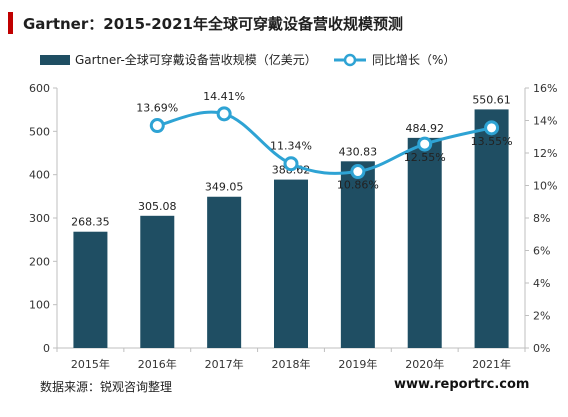 The width and height of the screenshot is (568, 417). Describe the element at coordinates (39, 261) in the screenshot. I see `y-tick-label: 200` at that location.